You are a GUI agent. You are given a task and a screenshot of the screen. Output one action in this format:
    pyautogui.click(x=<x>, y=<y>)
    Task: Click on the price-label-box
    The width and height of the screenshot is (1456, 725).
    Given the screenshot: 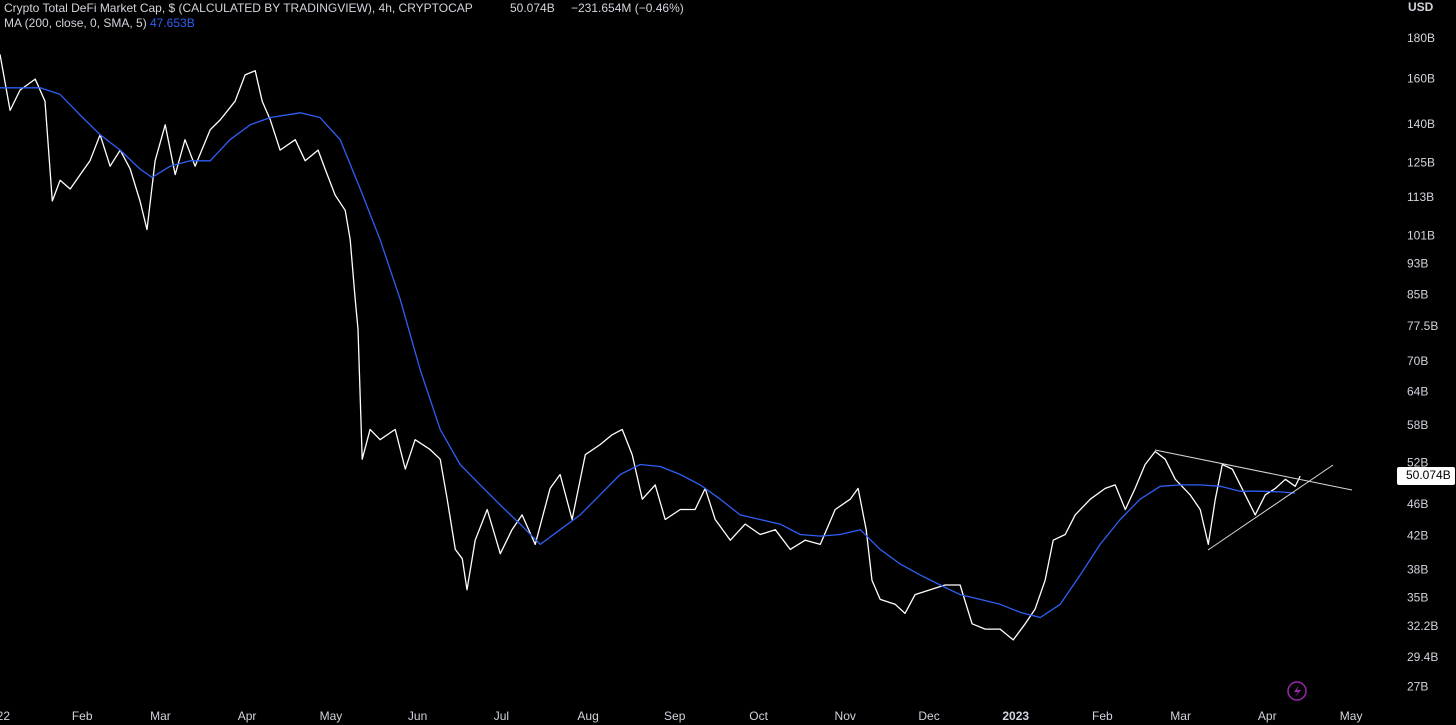 What is the action you would take?
    pyautogui.click(x=1426, y=476)
    